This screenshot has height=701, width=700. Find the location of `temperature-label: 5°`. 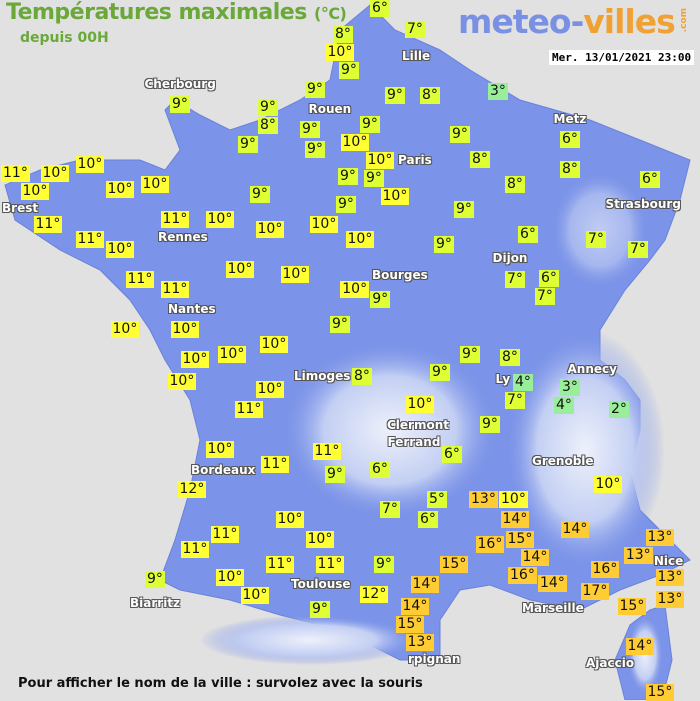

temperature-label: 5° is located at coordinates (437, 499).